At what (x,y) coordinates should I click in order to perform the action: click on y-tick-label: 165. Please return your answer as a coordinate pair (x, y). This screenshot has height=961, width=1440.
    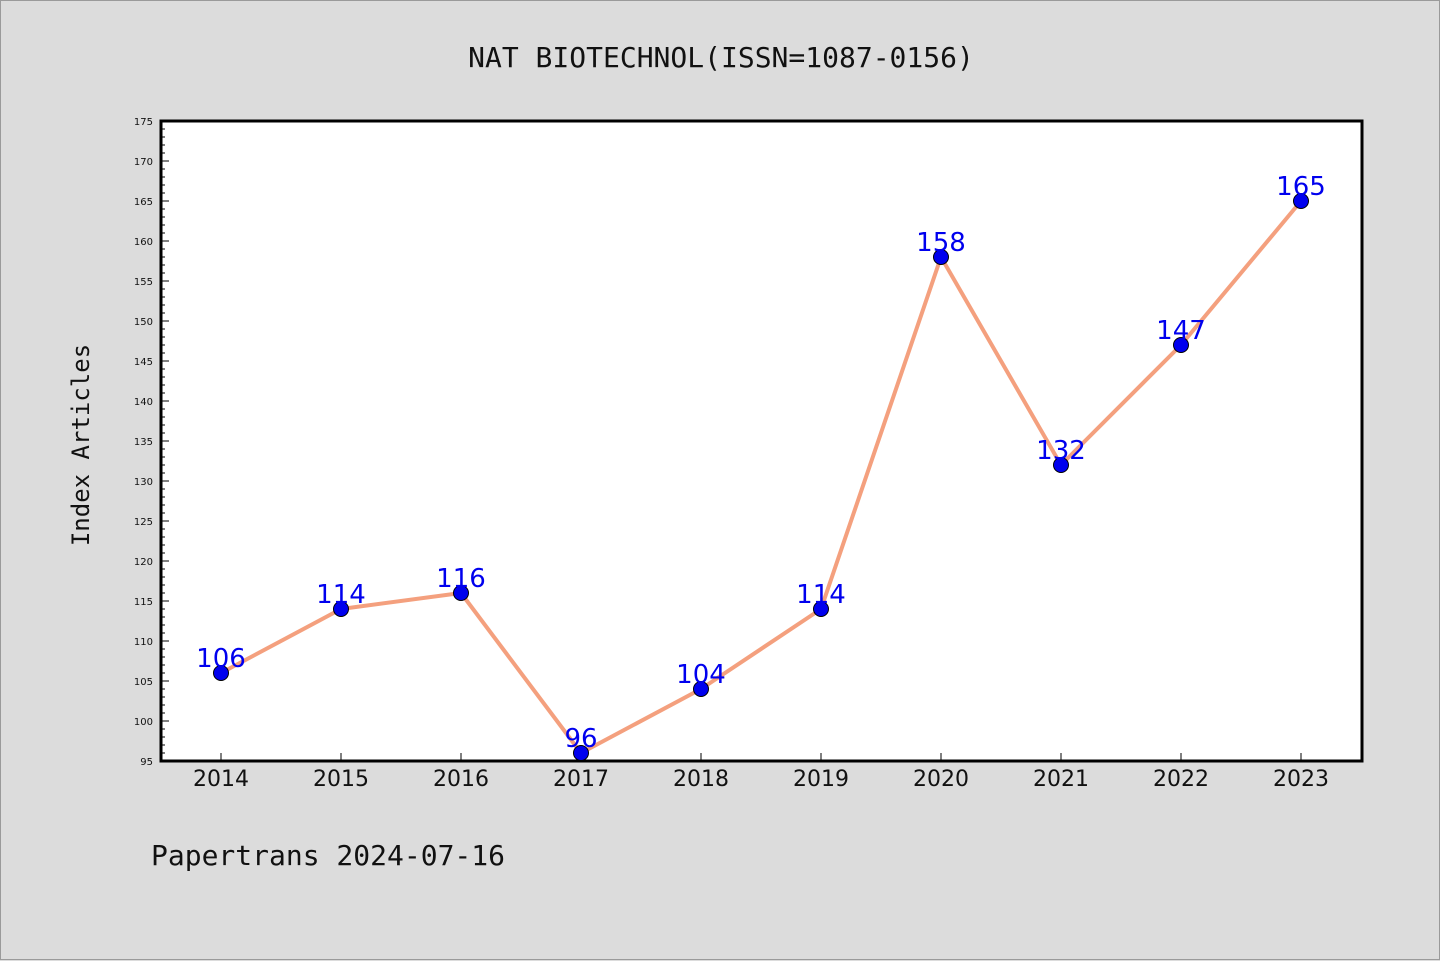
    Looking at the image, I should click on (143, 202).